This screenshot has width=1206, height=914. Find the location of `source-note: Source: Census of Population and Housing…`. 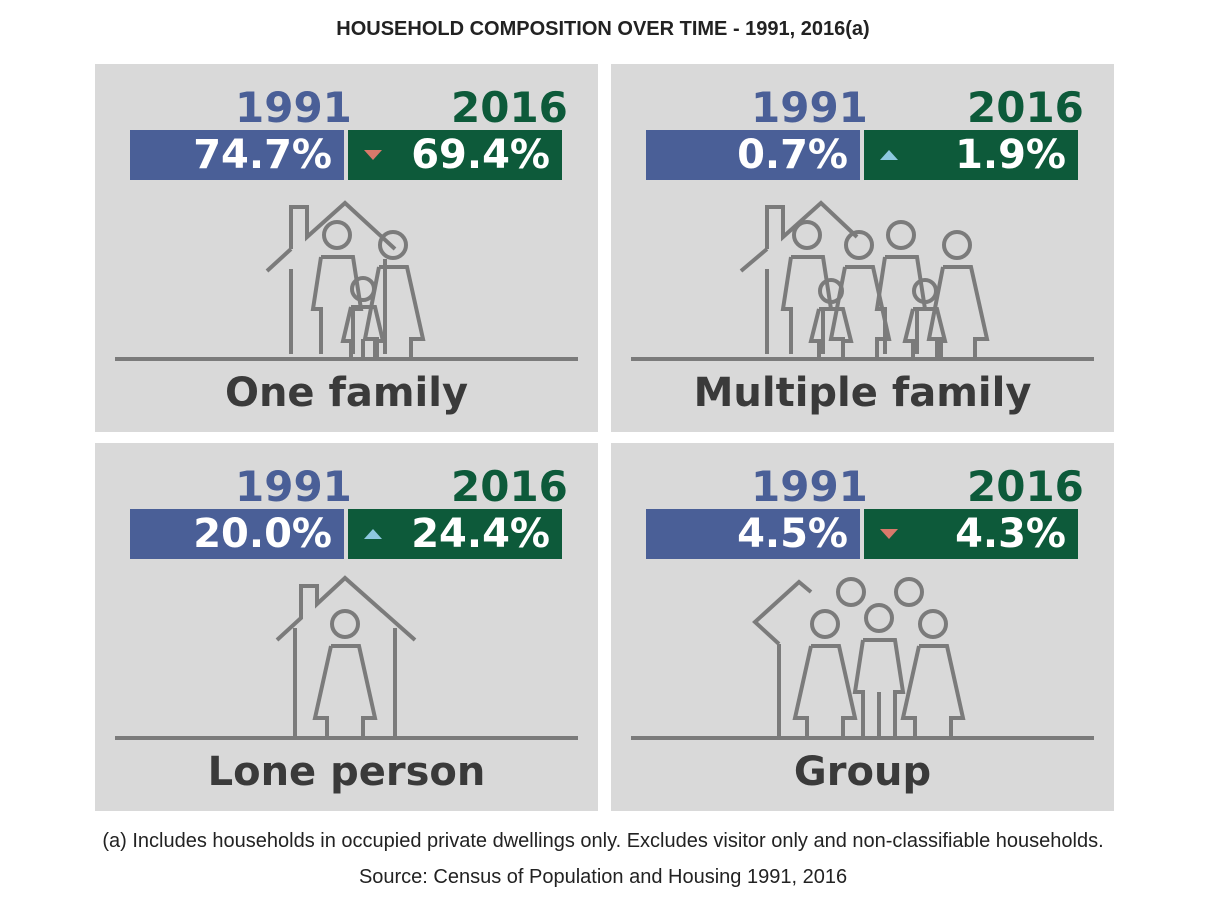

source-note: Source: Census of Population and Housing… is located at coordinates (603, 877).